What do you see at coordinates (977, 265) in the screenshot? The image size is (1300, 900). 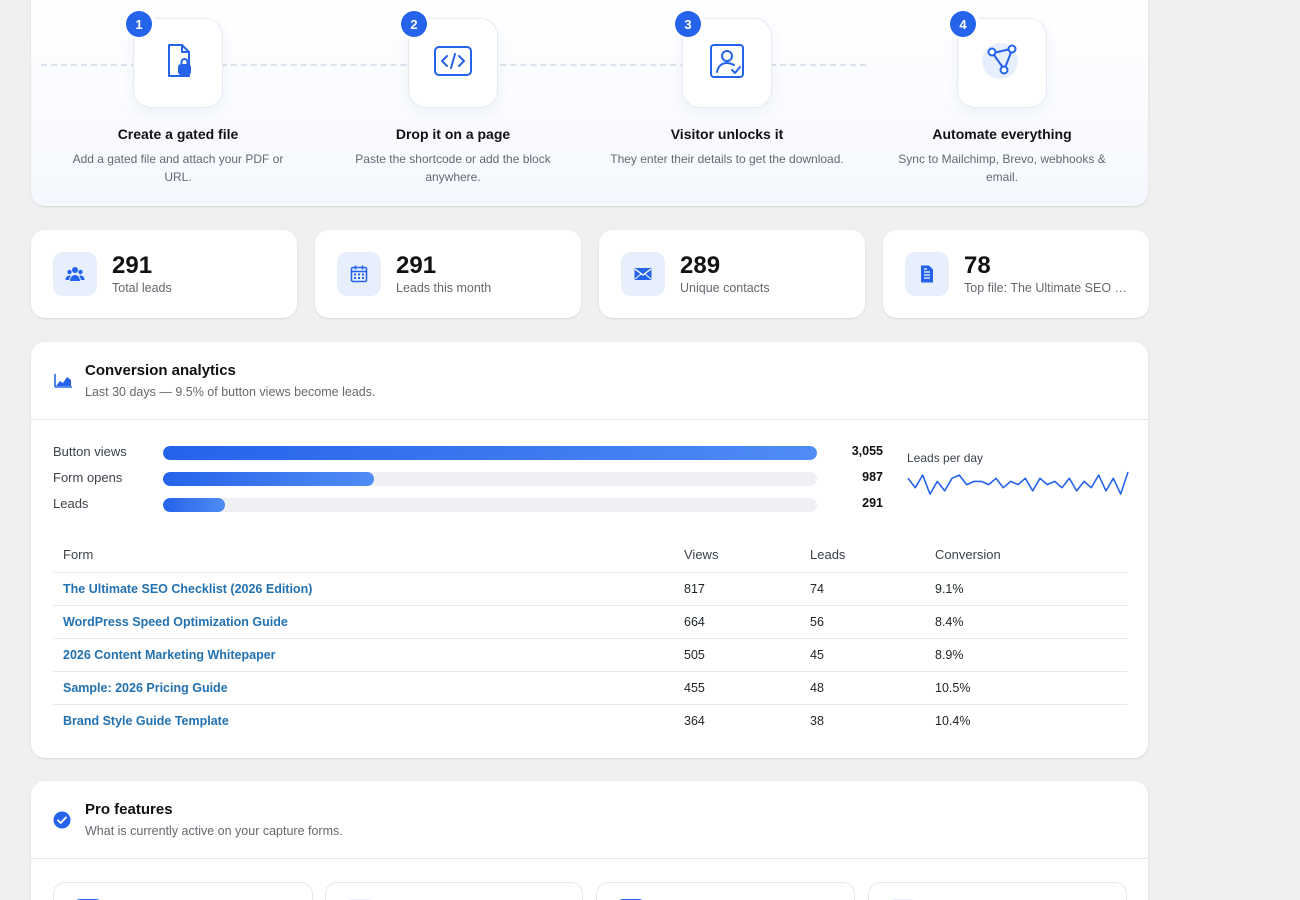 I see `stat-value: 78` at bounding box center [977, 265].